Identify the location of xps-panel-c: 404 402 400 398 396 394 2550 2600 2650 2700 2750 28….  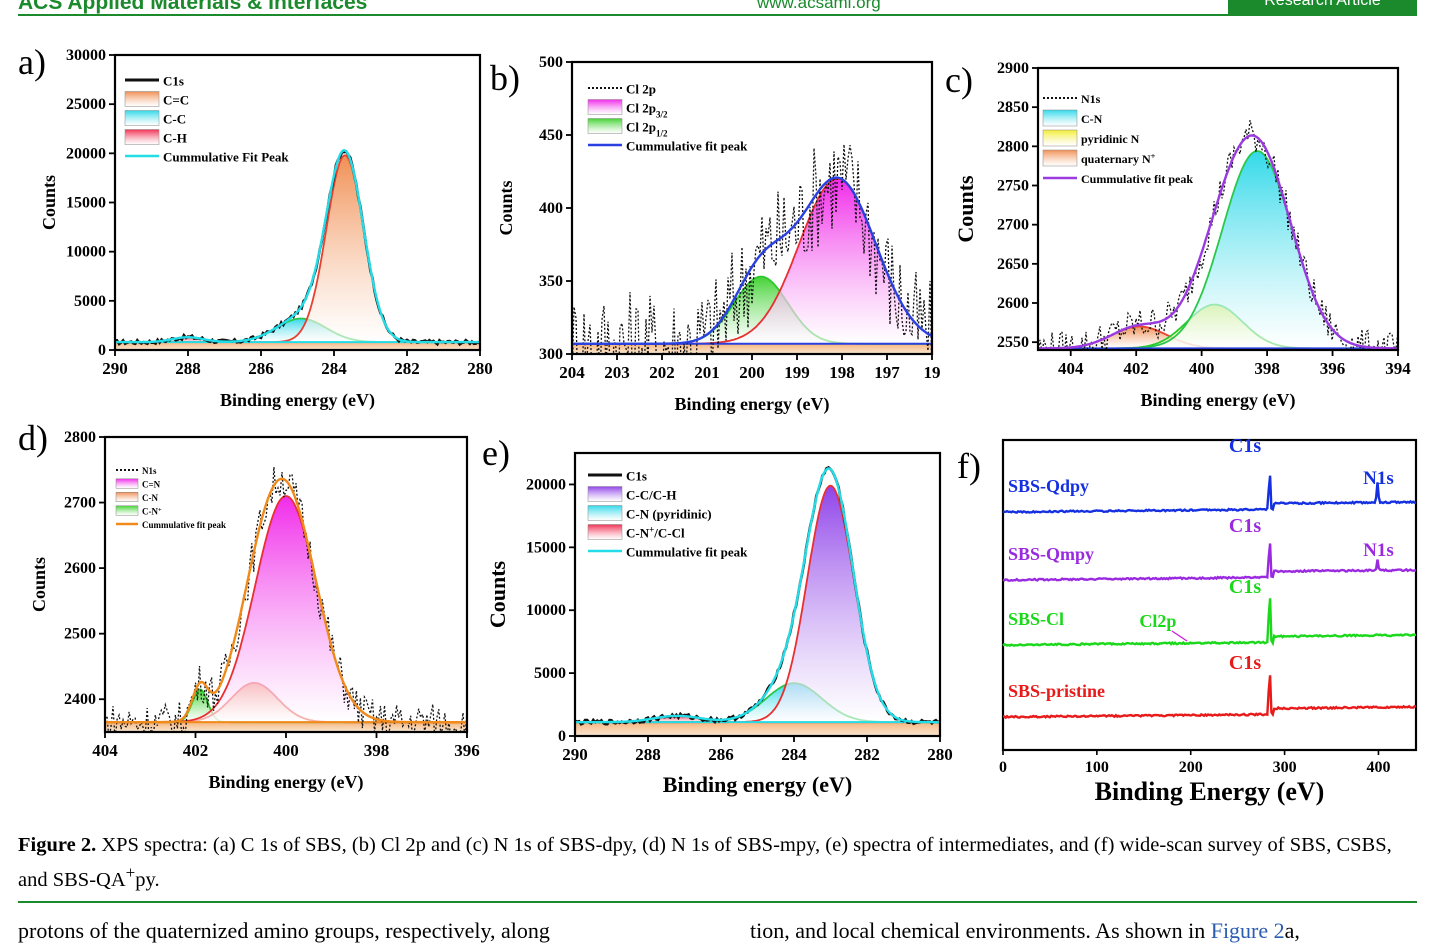
(1178, 235).